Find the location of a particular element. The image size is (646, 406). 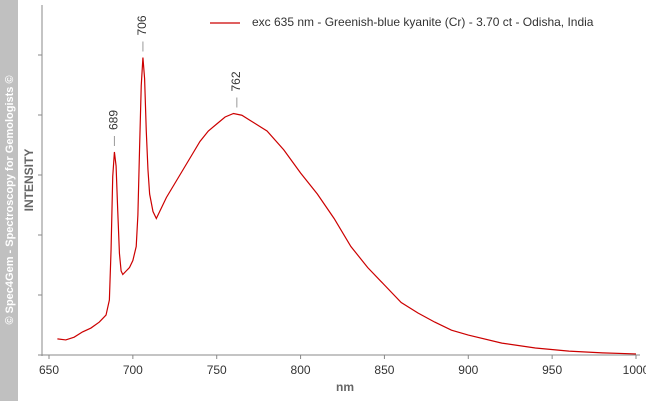

x-tick-label: 900 is located at coordinates (468, 370).